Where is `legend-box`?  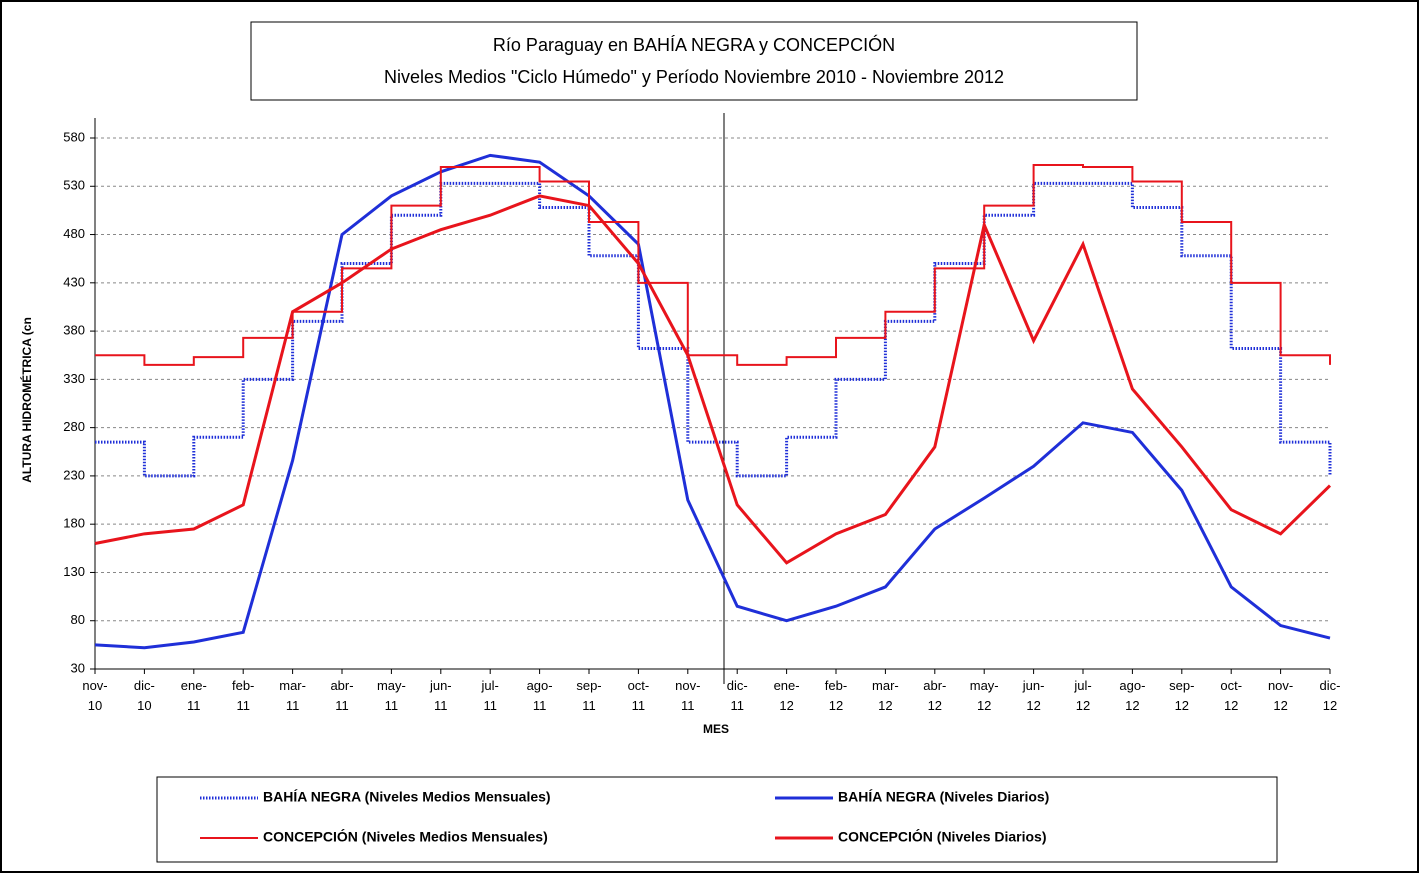 legend-box is located at coordinates (717, 819).